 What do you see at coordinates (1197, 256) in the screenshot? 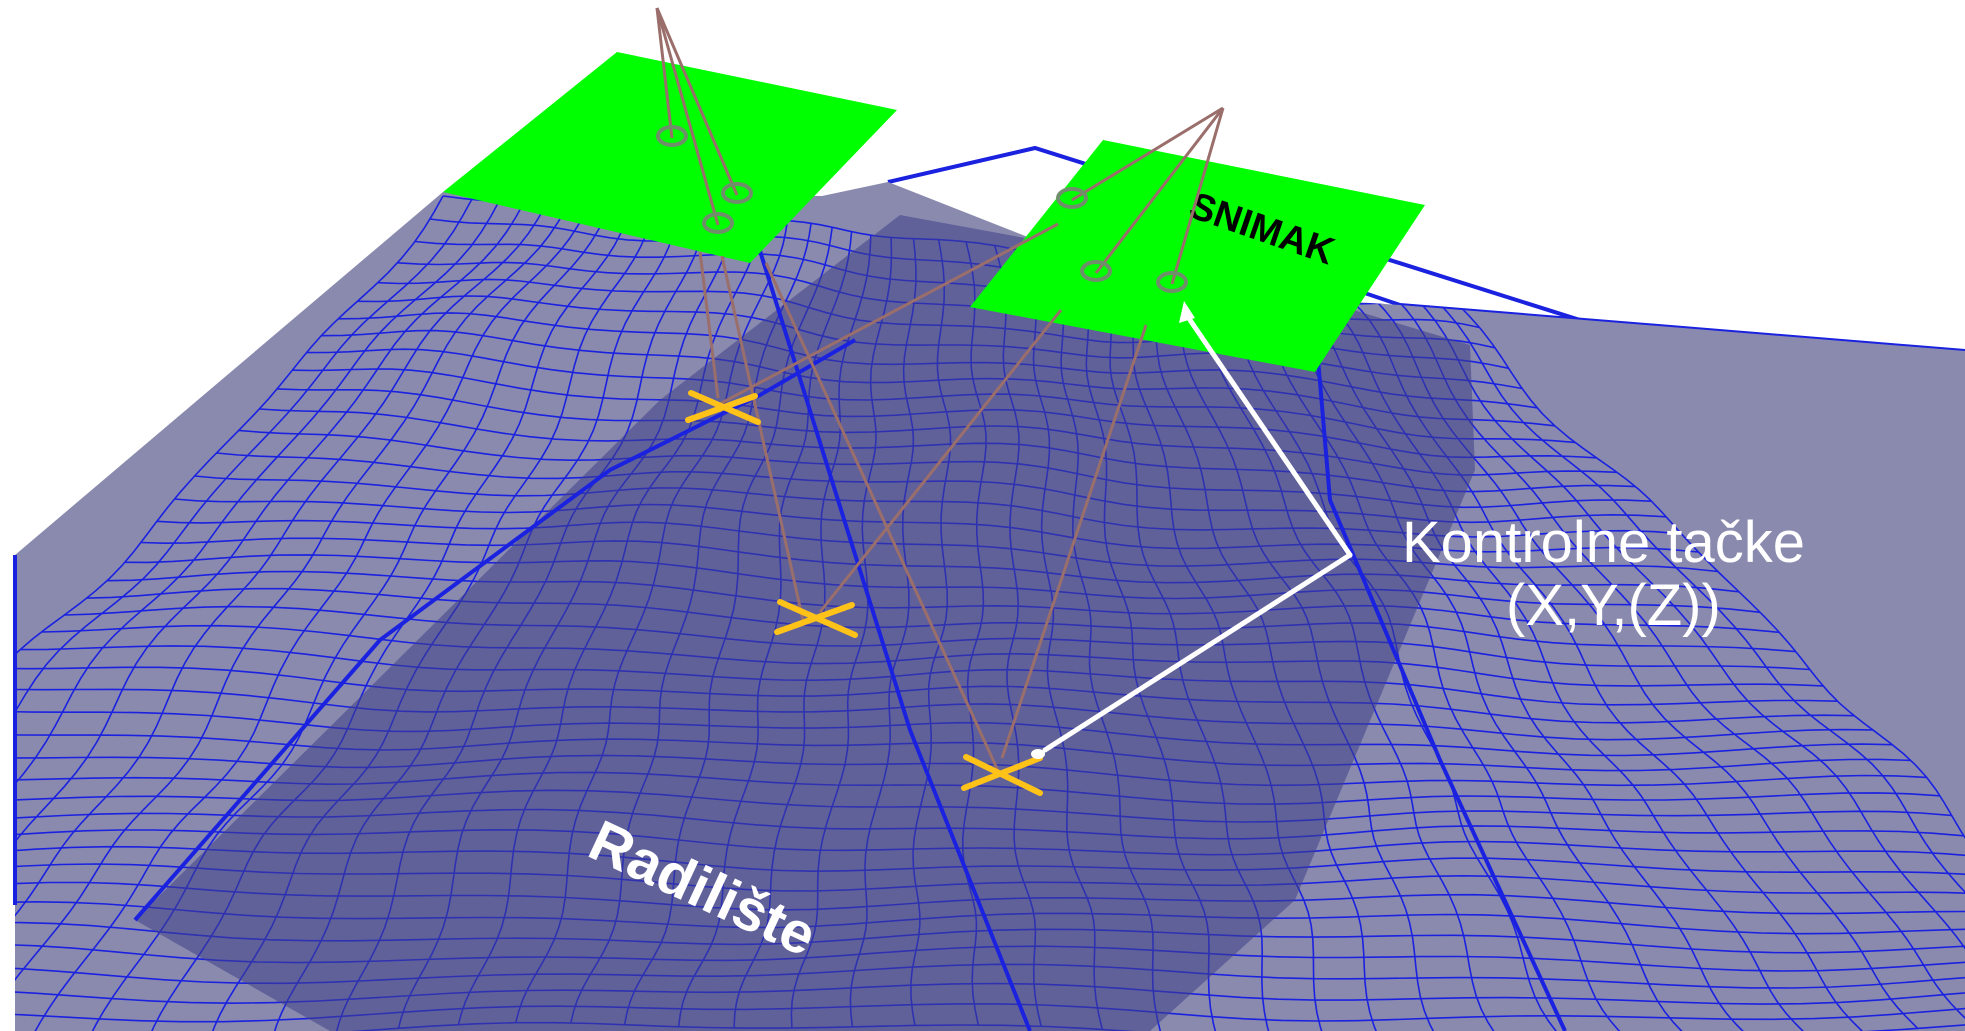
I see `image-frame-right` at bounding box center [1197, 256].